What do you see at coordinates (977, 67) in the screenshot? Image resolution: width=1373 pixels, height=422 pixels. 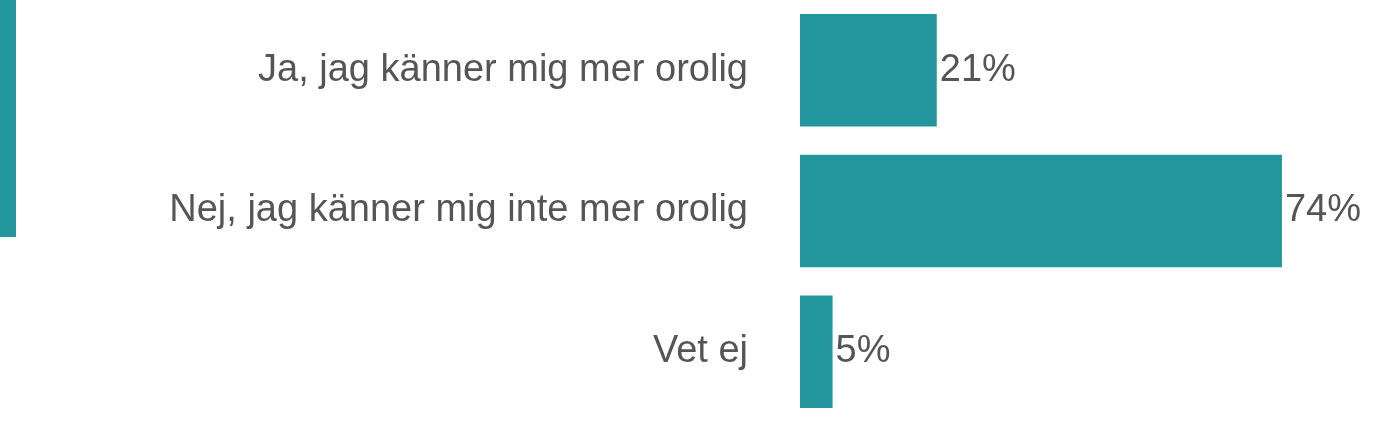 I see `data-label: 21%` at bounding box center [977, 67].